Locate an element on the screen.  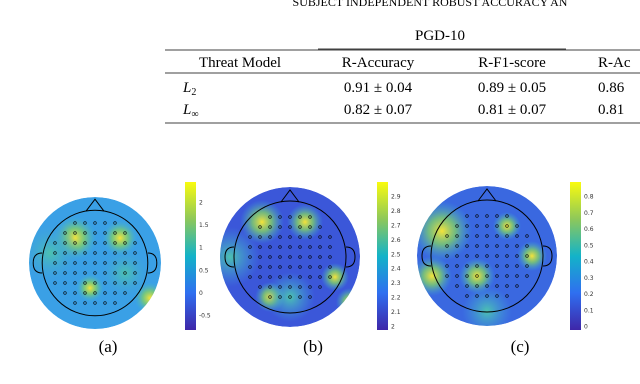
colorbar-label: 0.1 is located at coordinates (589, 310).